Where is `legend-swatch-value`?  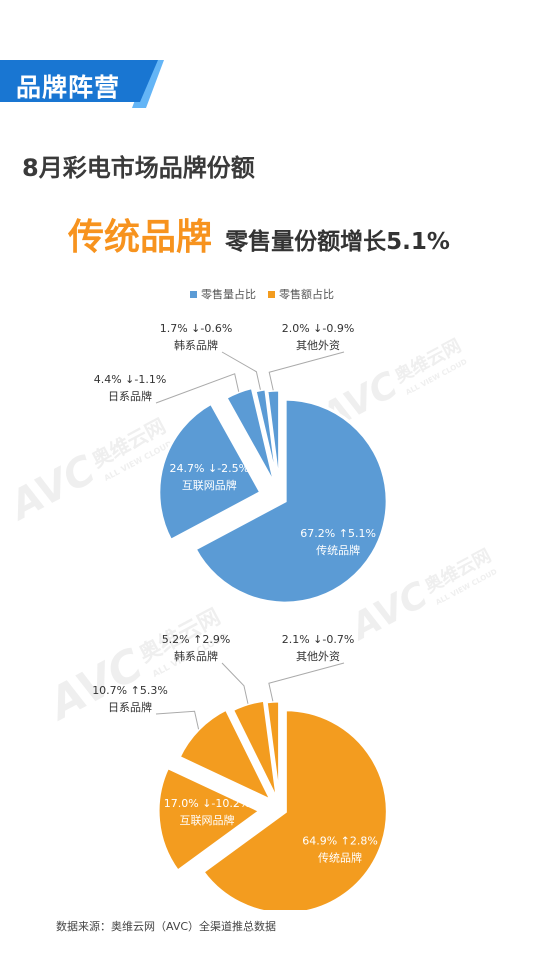
legend-swatch-value is located at coordinates (271, 294).